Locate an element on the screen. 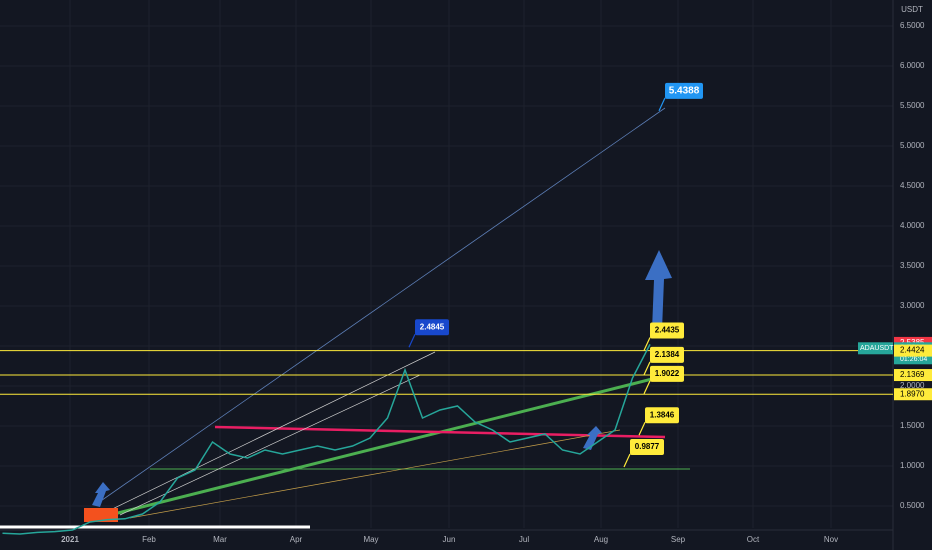 This screenshot has width=932, height=550. price-badge-label: 2.1369 is located at coordinates (912, 374).